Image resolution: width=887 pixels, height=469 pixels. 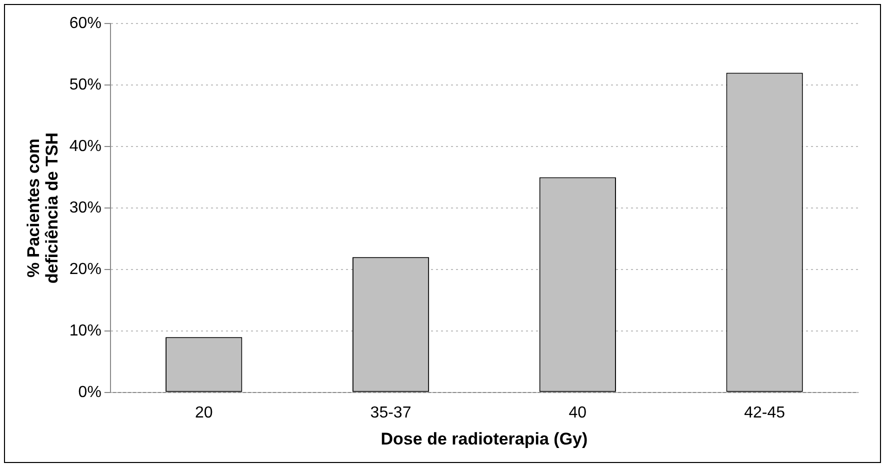 I want to click on x-tick-label: 35-37, so click(x=391, y=413).